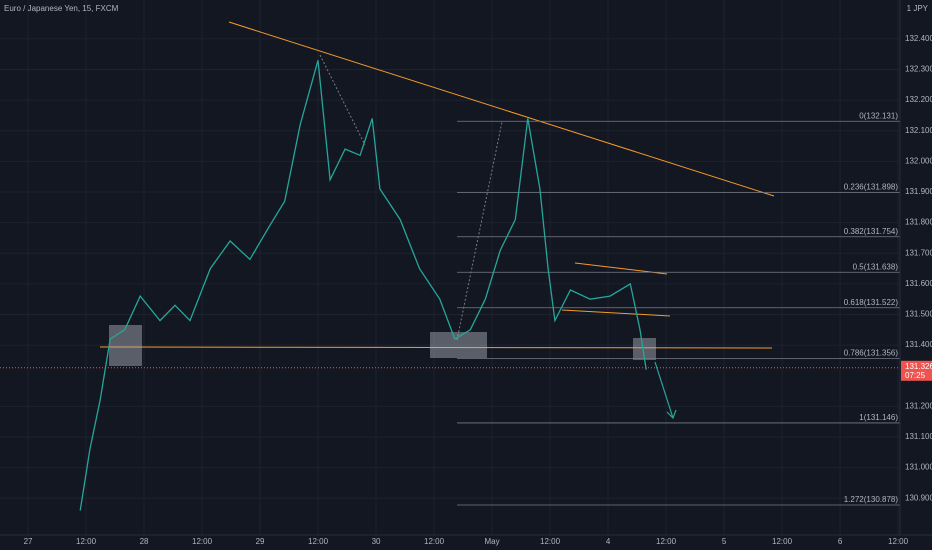 The image size is (932, 550). What do you see at coordinates (616, 313) in the screenshot?
I see `flag-line` at bounding box center [616, 313].